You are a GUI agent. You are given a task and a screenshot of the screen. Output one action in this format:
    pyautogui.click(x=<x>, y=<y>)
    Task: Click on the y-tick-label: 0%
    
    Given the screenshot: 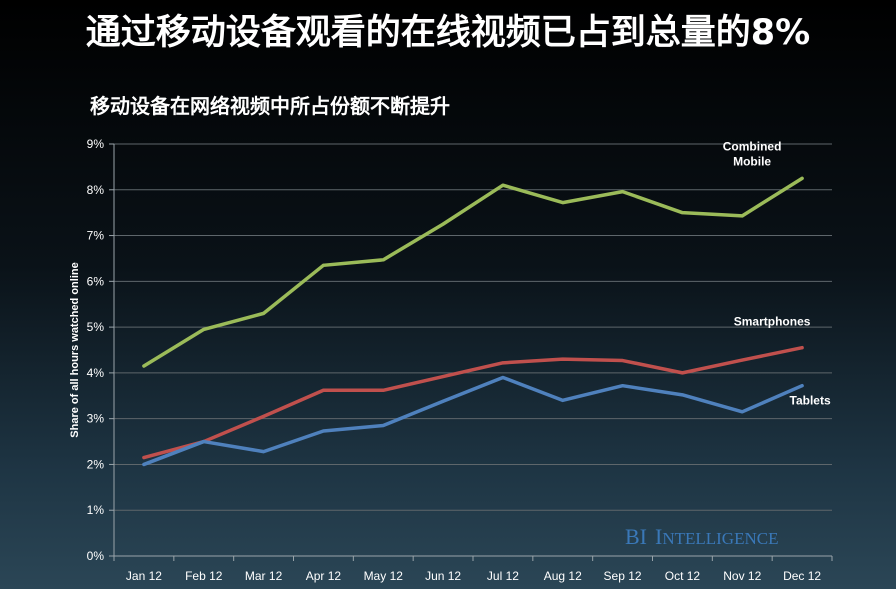 What is the action you would take?
    pyautogui.click(x=96, y=556)
    